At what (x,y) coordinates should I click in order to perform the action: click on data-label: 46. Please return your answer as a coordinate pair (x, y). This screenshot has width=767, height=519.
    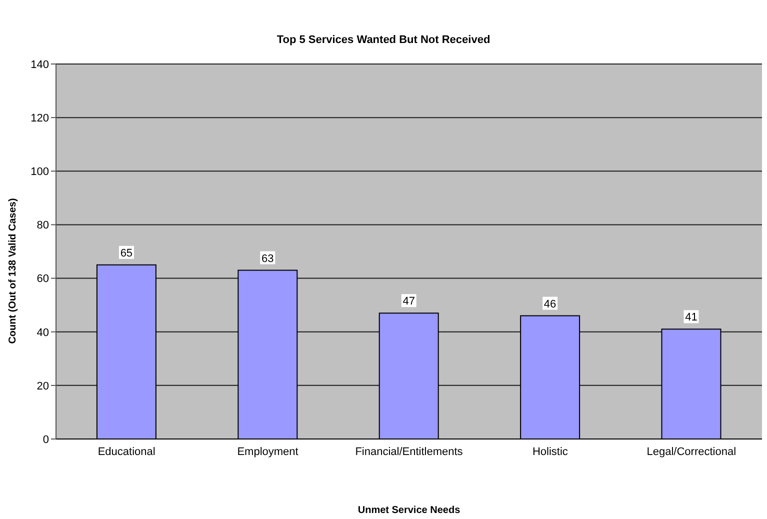
    Looking at the image, I should click on (550, 304).